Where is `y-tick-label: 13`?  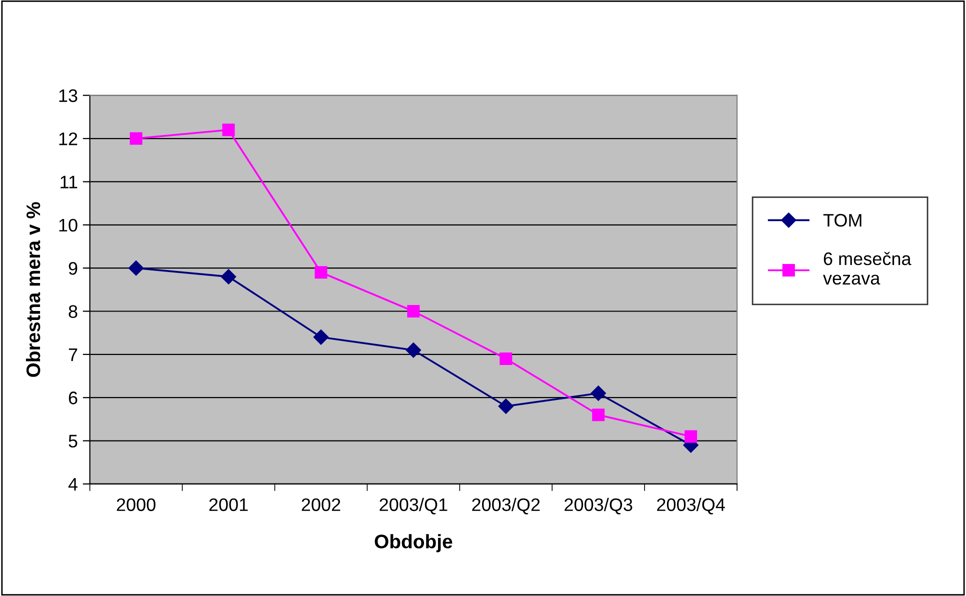 y-tick-label: 13 is located at coordinates (68, 95).